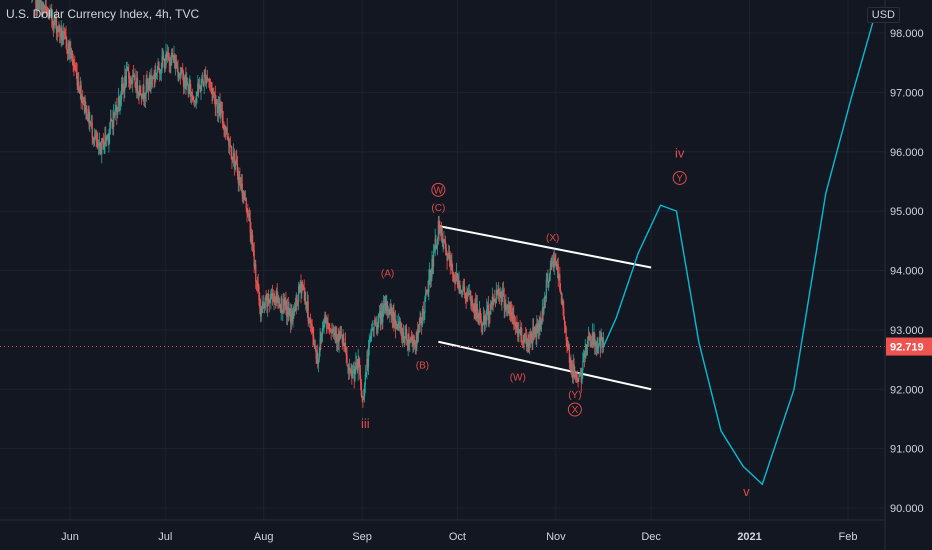  Describe the element at coordinates (883, 15) in the screenshot. I see `currency-button: USD` at that location.